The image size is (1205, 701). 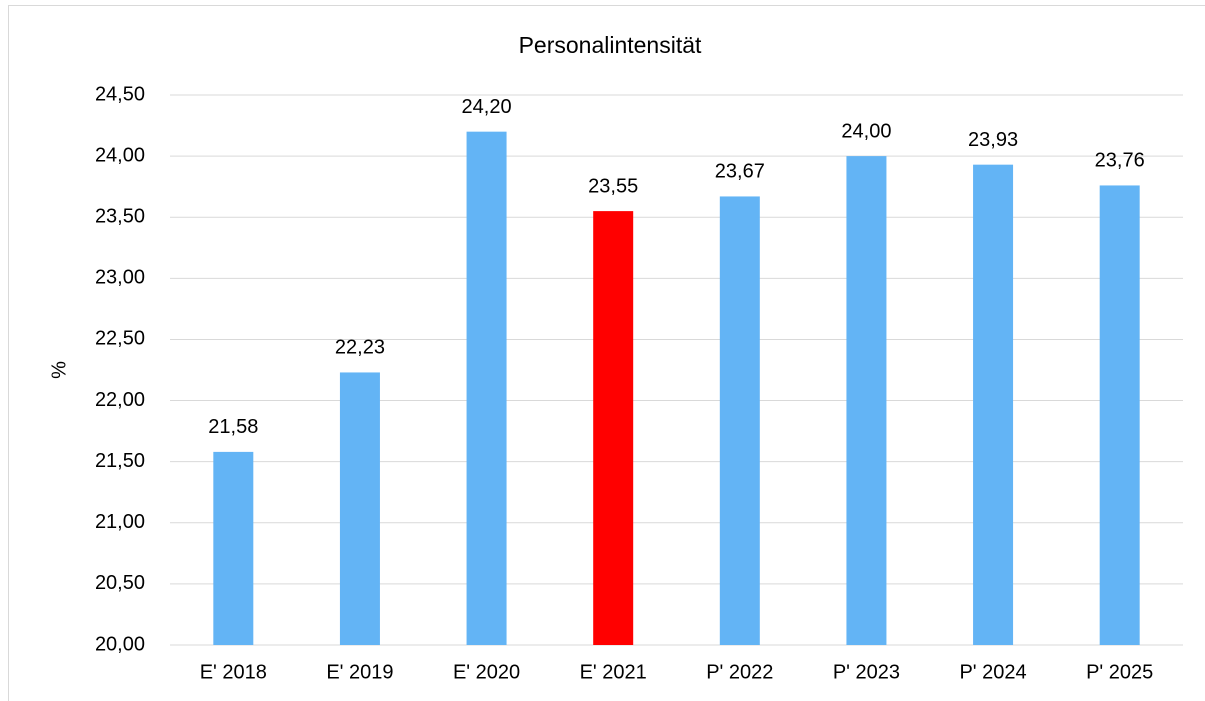 I want to click on data-label: 24,20, so click(x=487, y=107).